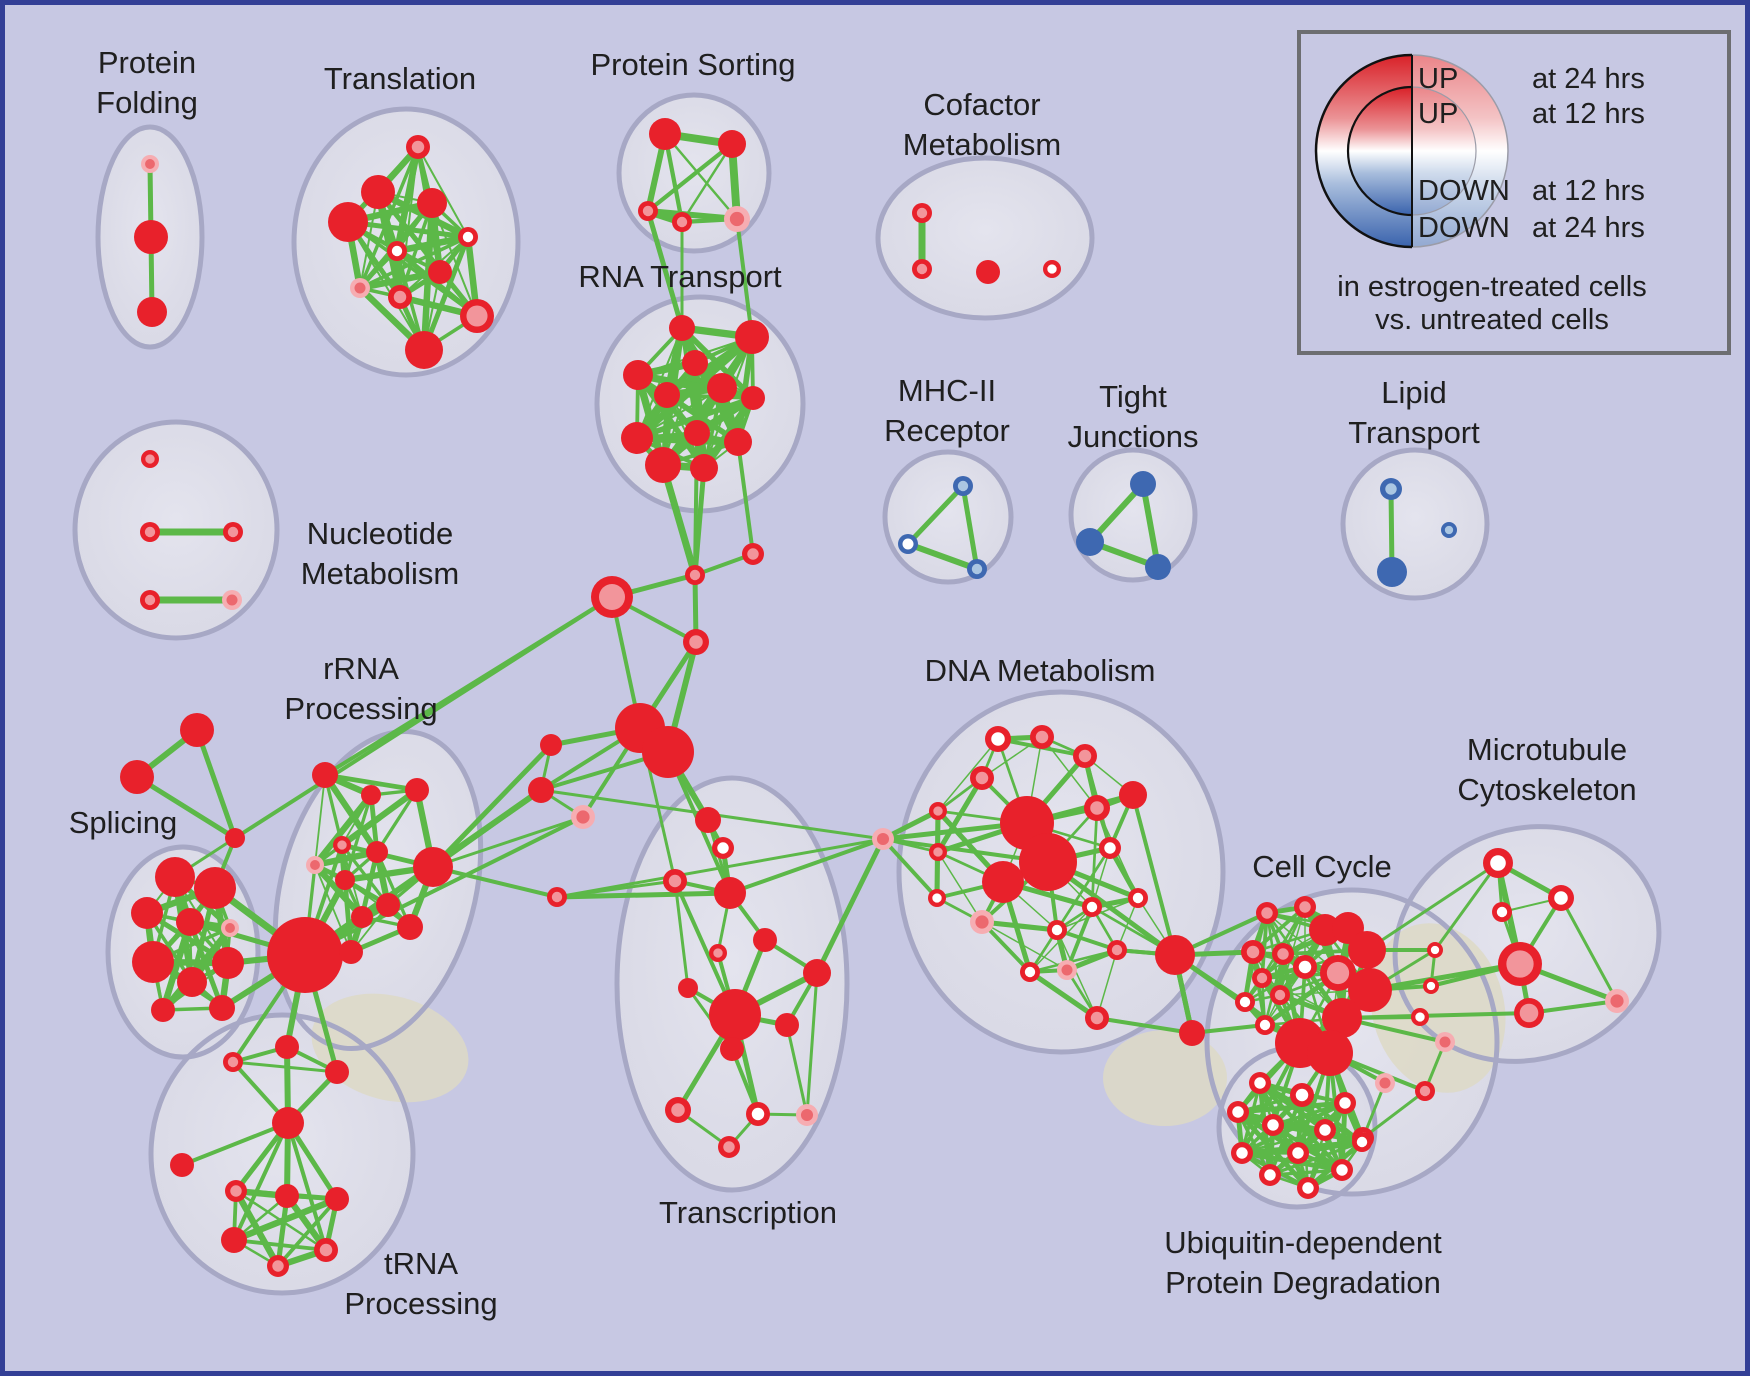 This screenshot has width=1750, height=1376. What do you see at coordinates (692, 64) in the screenshot?
I see `cluster-label-sorting: Protein Sorting` at bounding box center [692, 64].